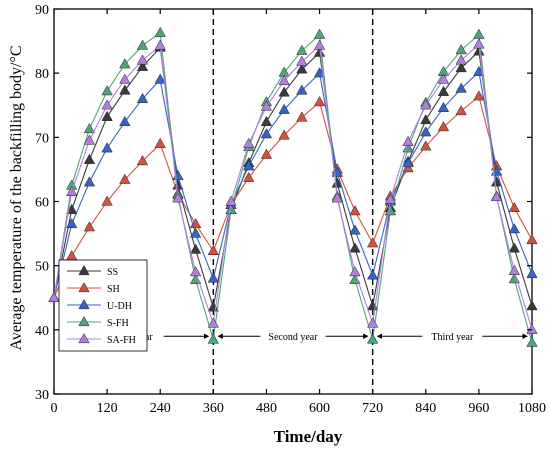 This screenshot has height=450, width=550. I want to click on y-tick-label: 40, so click(42, 331).